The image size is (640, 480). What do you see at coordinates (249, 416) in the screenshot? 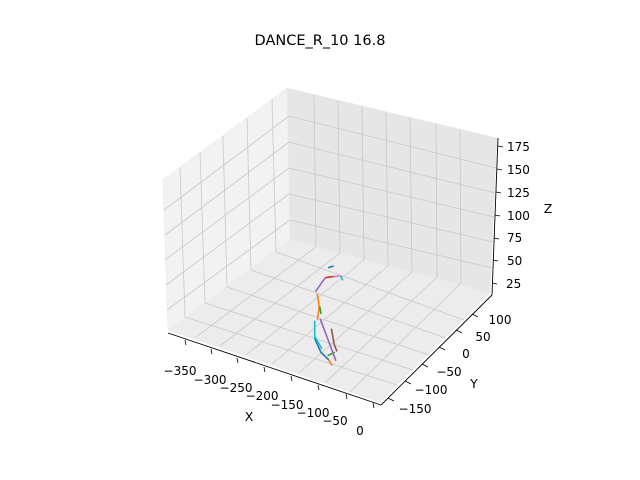
I see `x-axis-label: X` at bounding box center [249, 416].